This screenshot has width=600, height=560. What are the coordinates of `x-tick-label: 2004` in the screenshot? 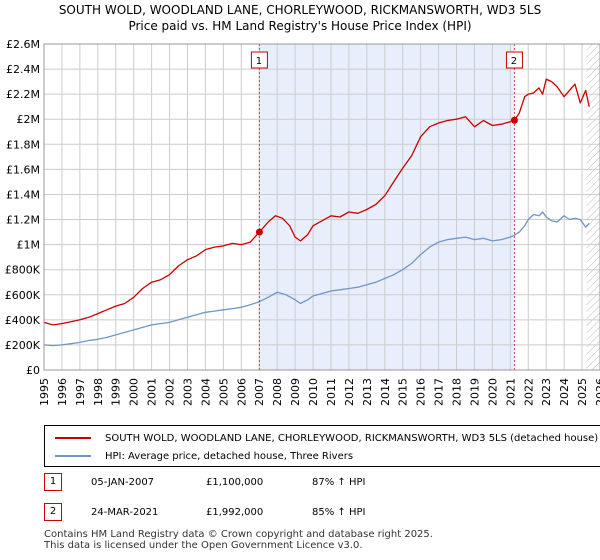 It's located at (205, 392).